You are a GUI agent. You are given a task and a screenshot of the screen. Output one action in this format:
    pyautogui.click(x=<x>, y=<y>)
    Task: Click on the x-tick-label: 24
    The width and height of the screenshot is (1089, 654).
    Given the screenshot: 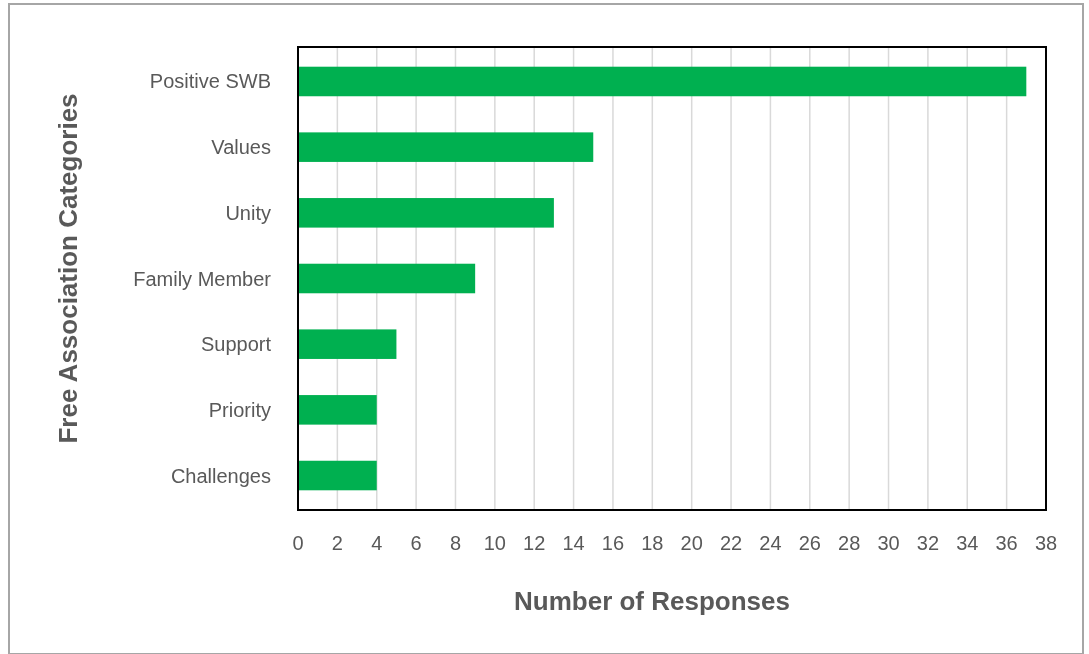 What is the action you would take?
    pyautogui.click(x=770, y=543)
    